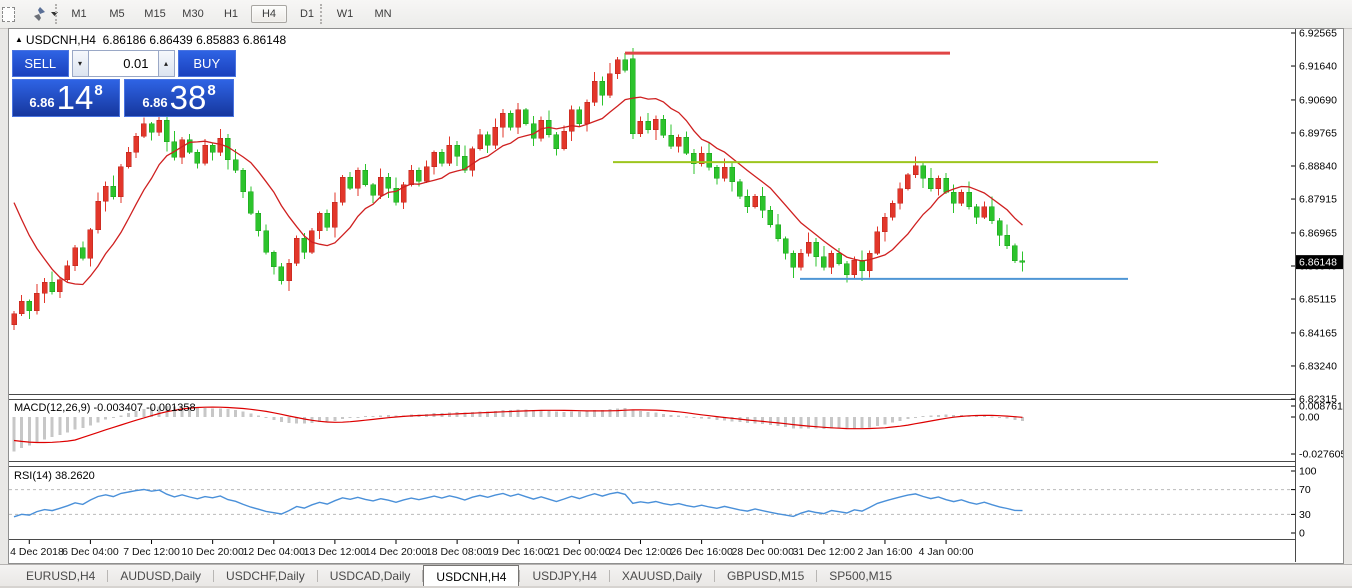 The height and width of the screenshot is (588, 1352). What do you see at coordinates (661, 576) in the screenshot?
I see `tab-xauusd-daily: XAUUSD,Daily` at bounding box center [661, 576].